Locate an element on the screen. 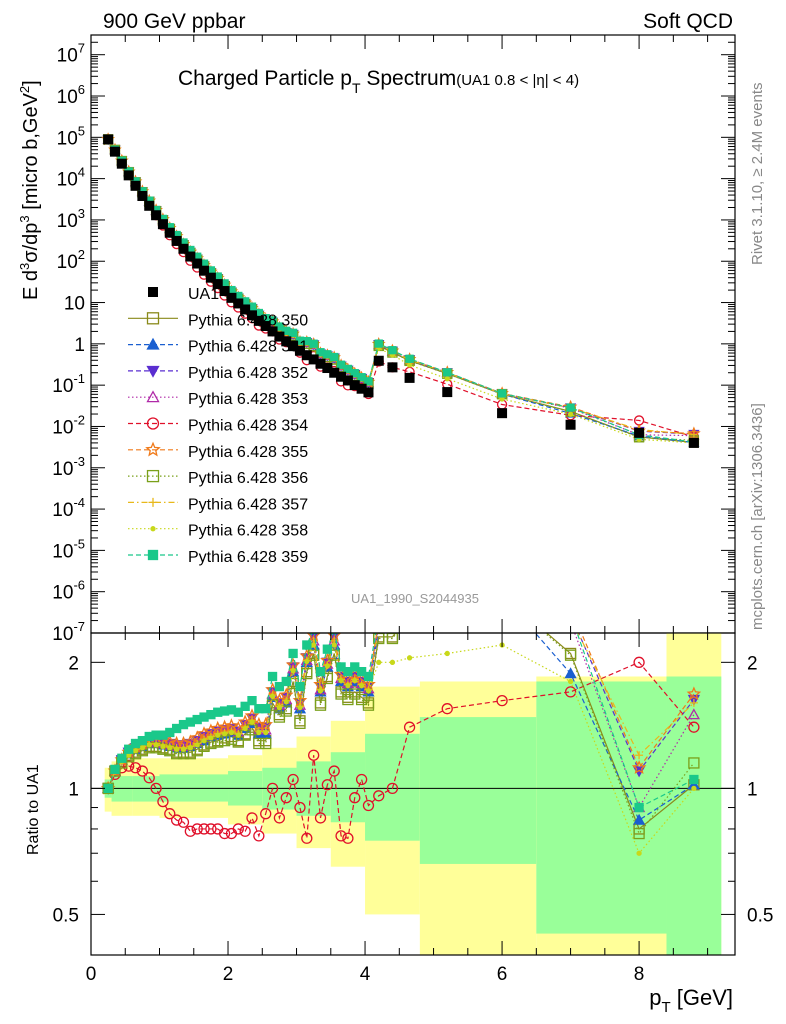 The width and height of the screenshot is (786, 1024). legend-entry: Pythia 6.428 357 is located at coordinates (218, 504).